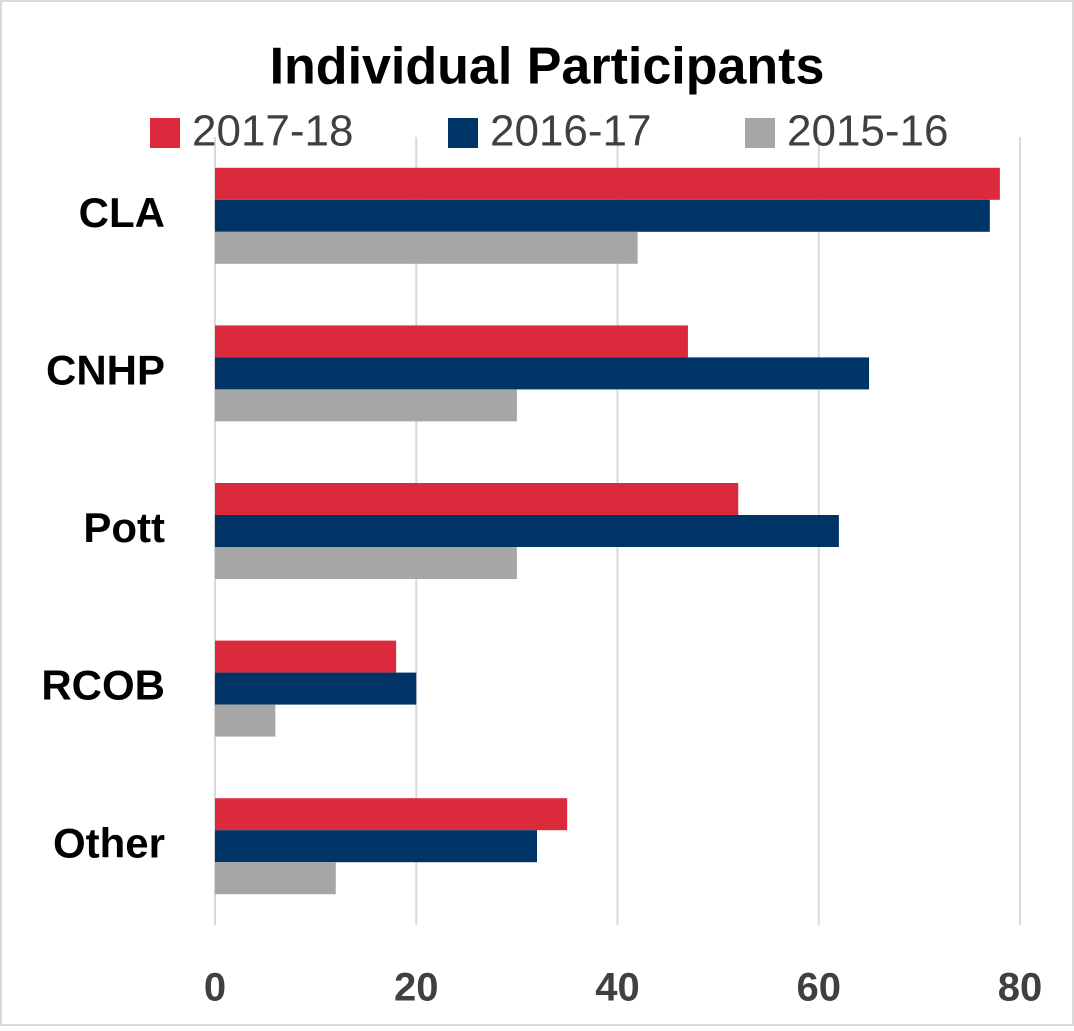 The width and height of the screenshot is (1074, 1031). Describe the element at coordinates (1020, 988) in the screenshot. I see `x-tick-label: 80` at that location.